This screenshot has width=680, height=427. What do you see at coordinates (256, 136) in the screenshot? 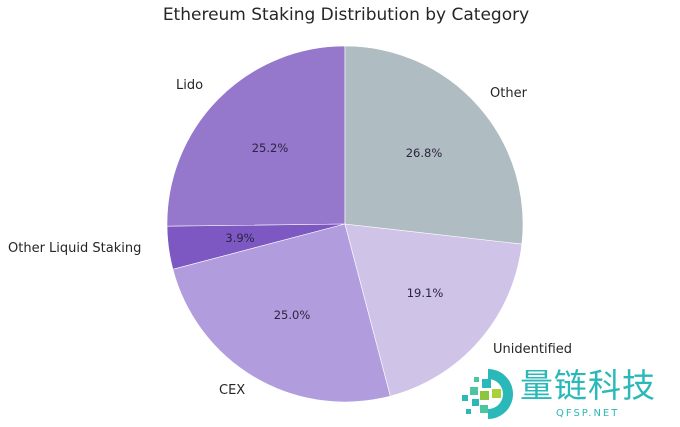
I see `pie-slice-lido` at bounding box center [256, 136].